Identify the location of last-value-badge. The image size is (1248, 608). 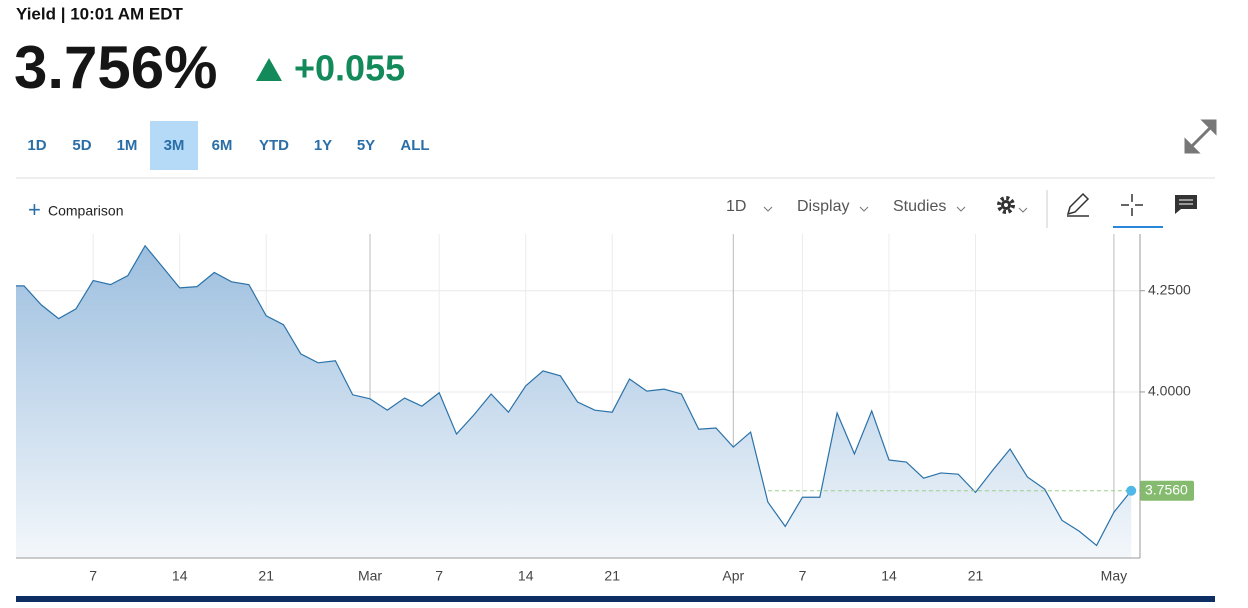
(1167, 490).